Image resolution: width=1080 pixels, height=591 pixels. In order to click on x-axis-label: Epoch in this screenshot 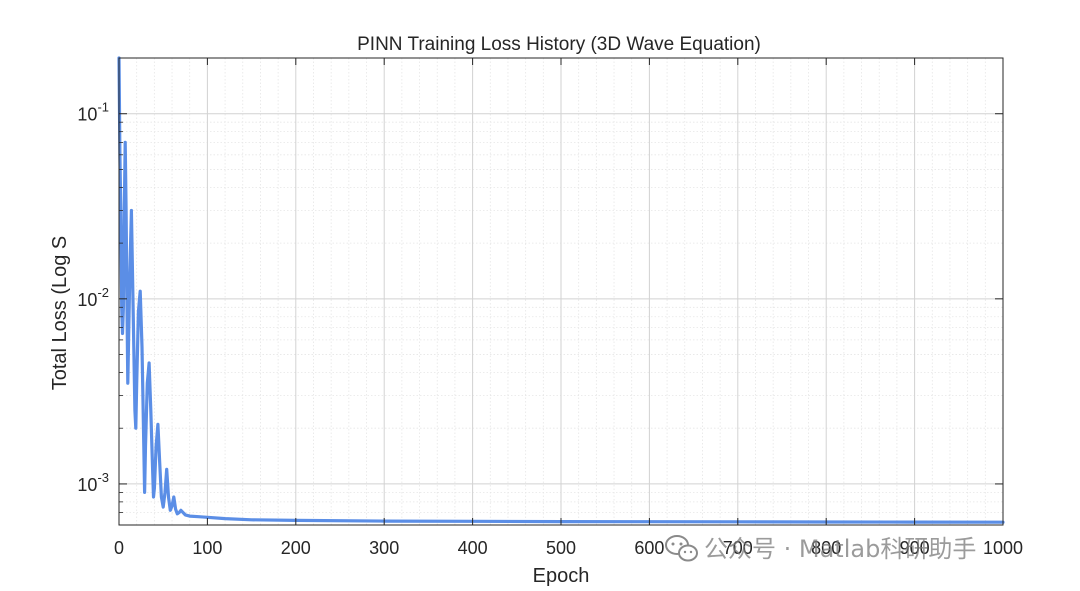, I will do `click(561, 576)`.